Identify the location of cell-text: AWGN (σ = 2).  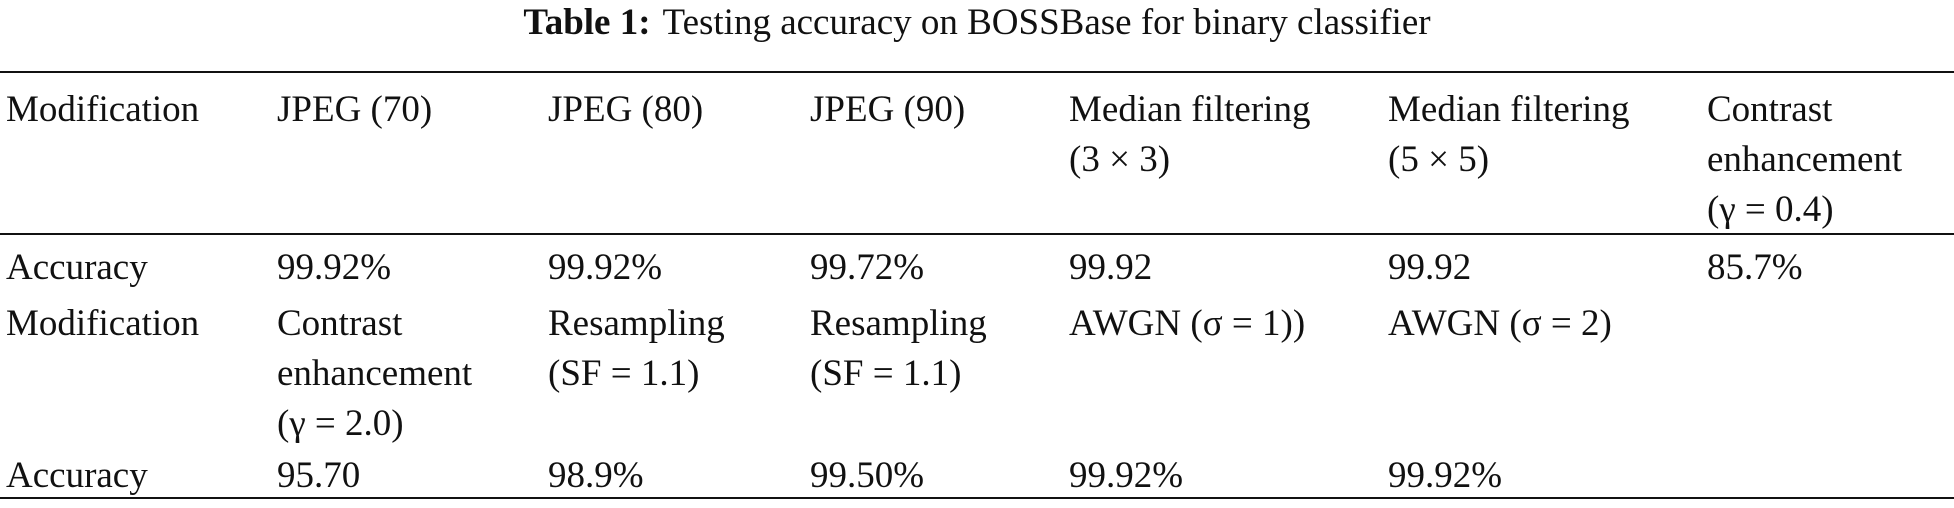
(1500, 323).